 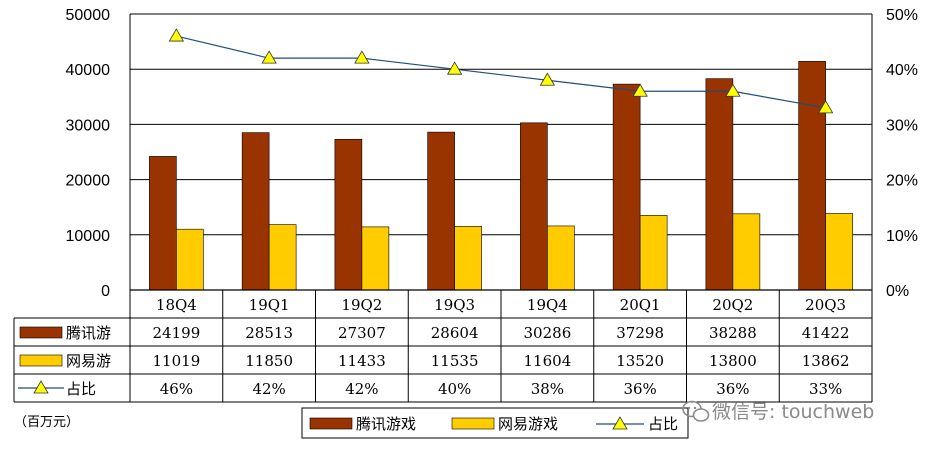 I want to click on data-label: 27307, so click(x=362, y=333).